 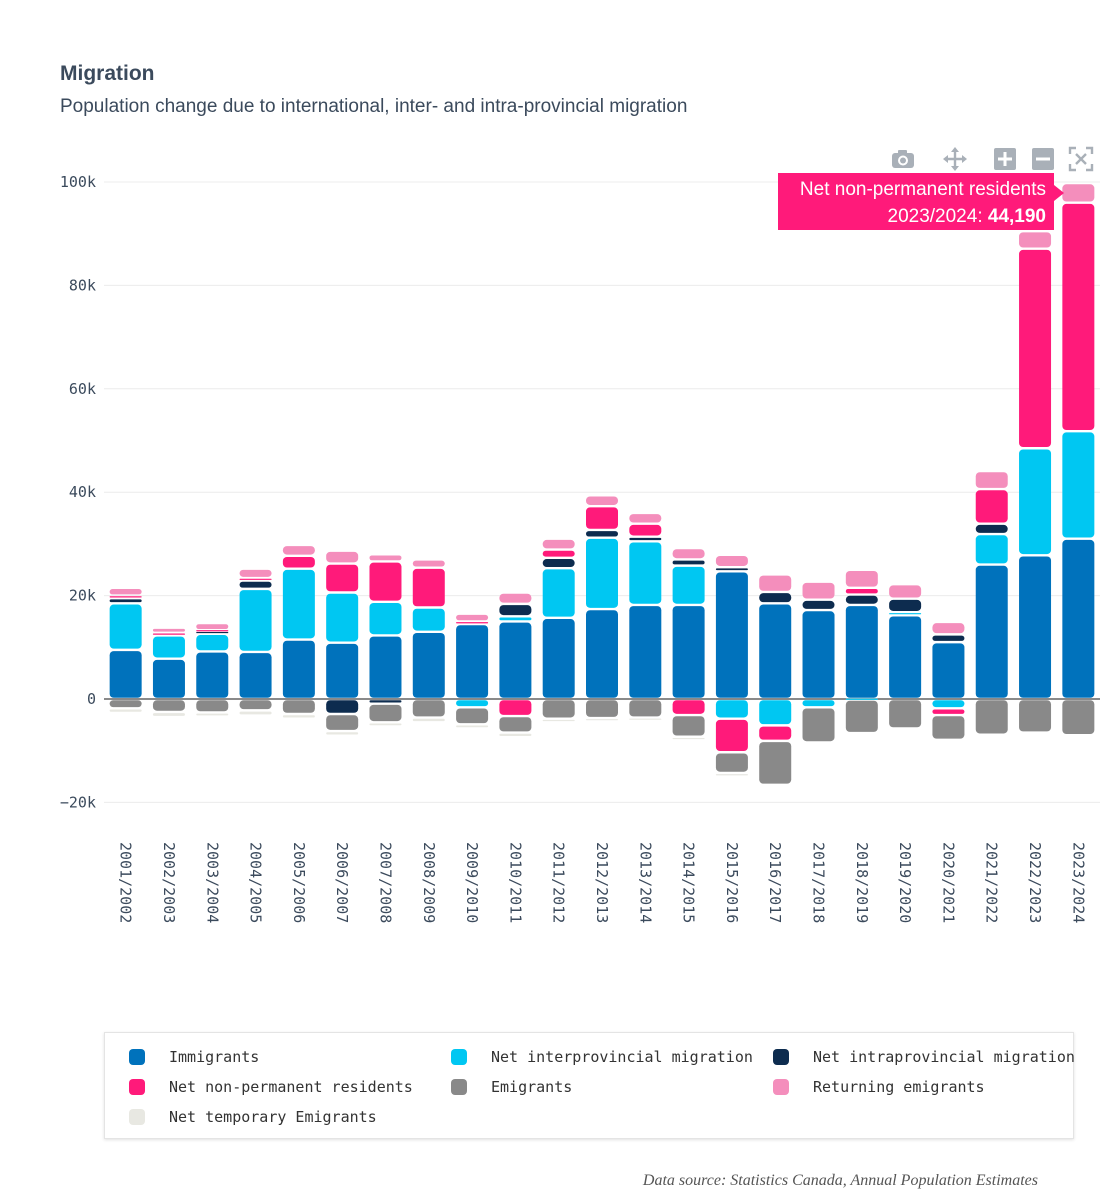 What do you see at coordinates (903, 159) in the screenshot?
I see `camera-icon` at bounding box center [903, 159].